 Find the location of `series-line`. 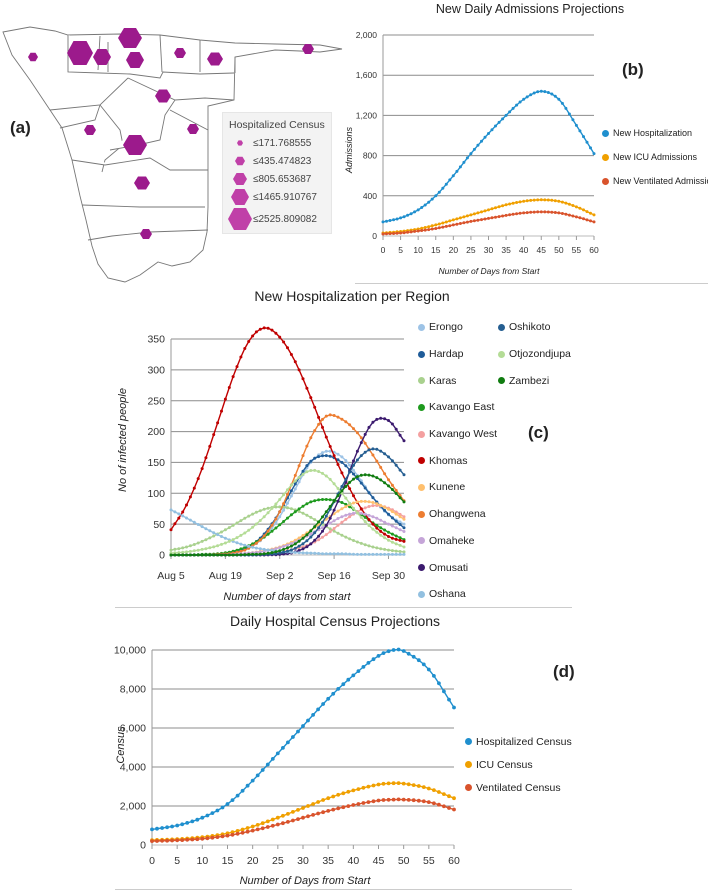

series-line is located at coordinates (287, 435).